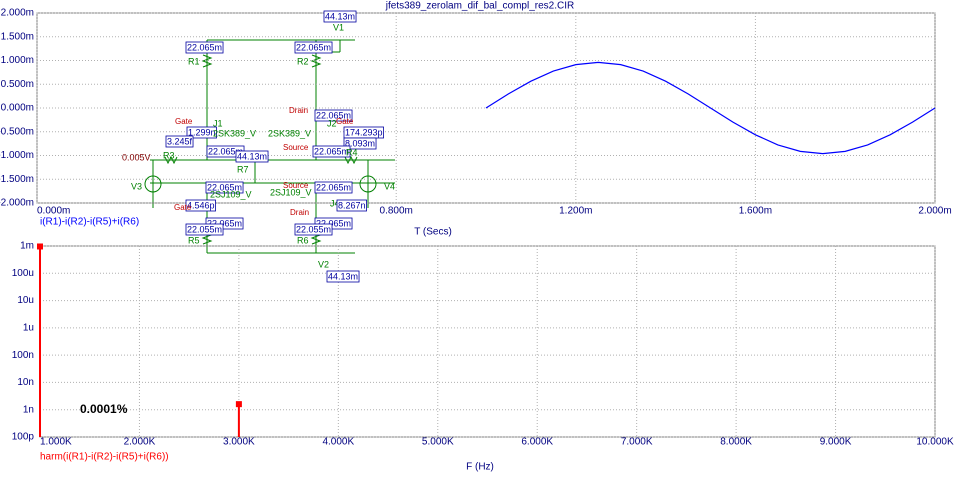 The height and width of the screenshot is (479, 957). I want to click on y-tick-label: -0.500m, so click(17, 131).